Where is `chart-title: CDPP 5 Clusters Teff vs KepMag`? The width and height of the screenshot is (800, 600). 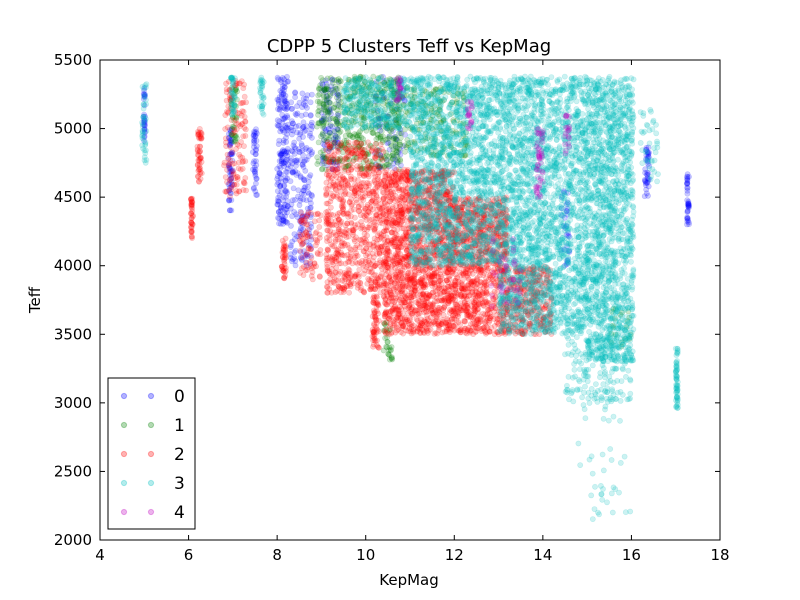 chart-title: CDPP 5 Clusters Teff vs KepMag is located at coordinates (409, 46).